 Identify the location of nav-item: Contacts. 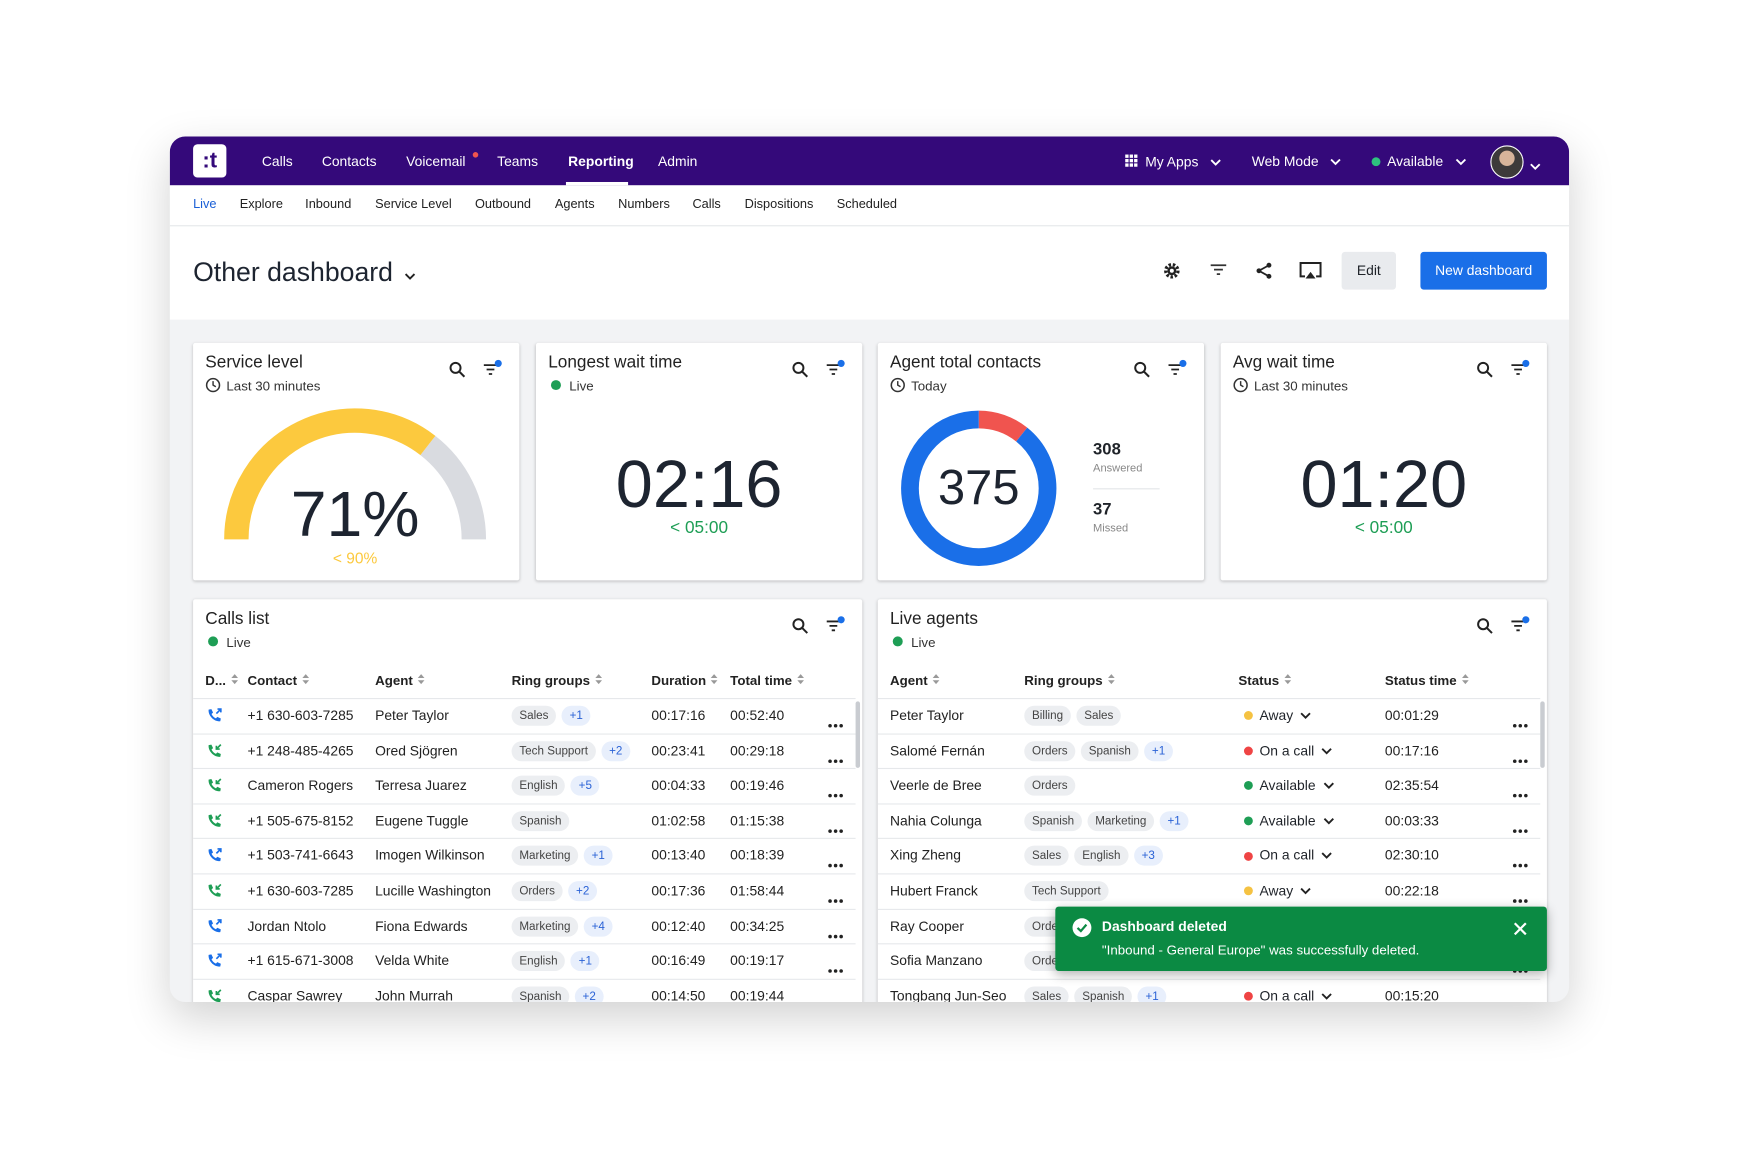
(349, 161).